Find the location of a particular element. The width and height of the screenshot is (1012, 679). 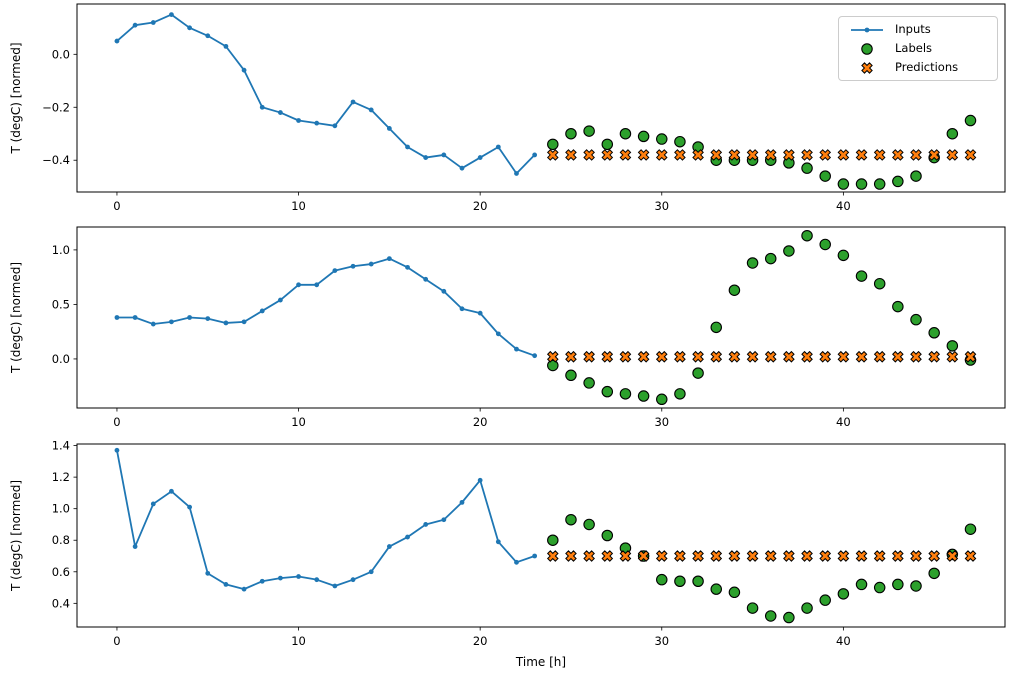

inputs-line-icon is located at coordinates (867, 30).